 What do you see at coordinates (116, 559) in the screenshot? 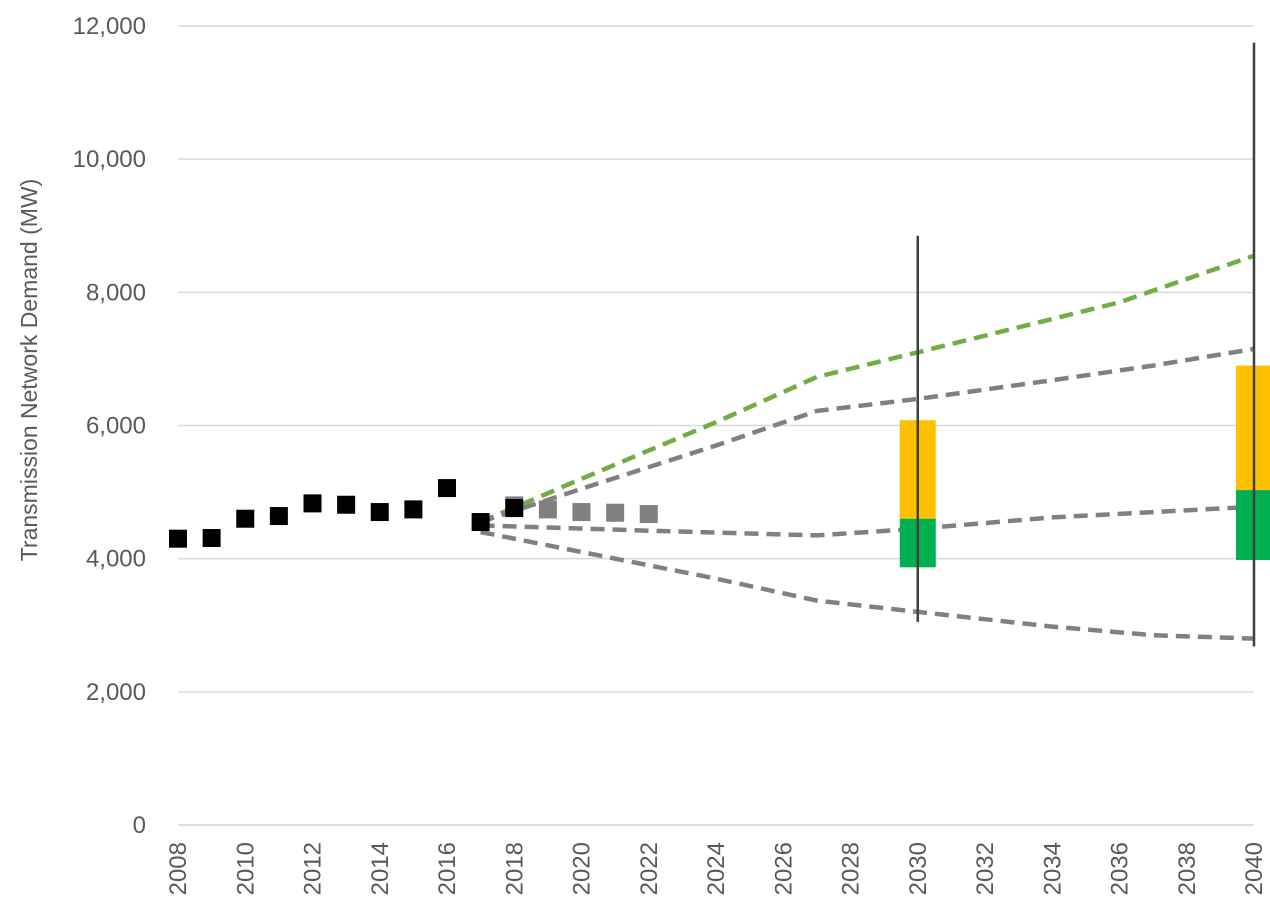
I see `y-tick-label: 4,000` at bounding box center [116, 559].